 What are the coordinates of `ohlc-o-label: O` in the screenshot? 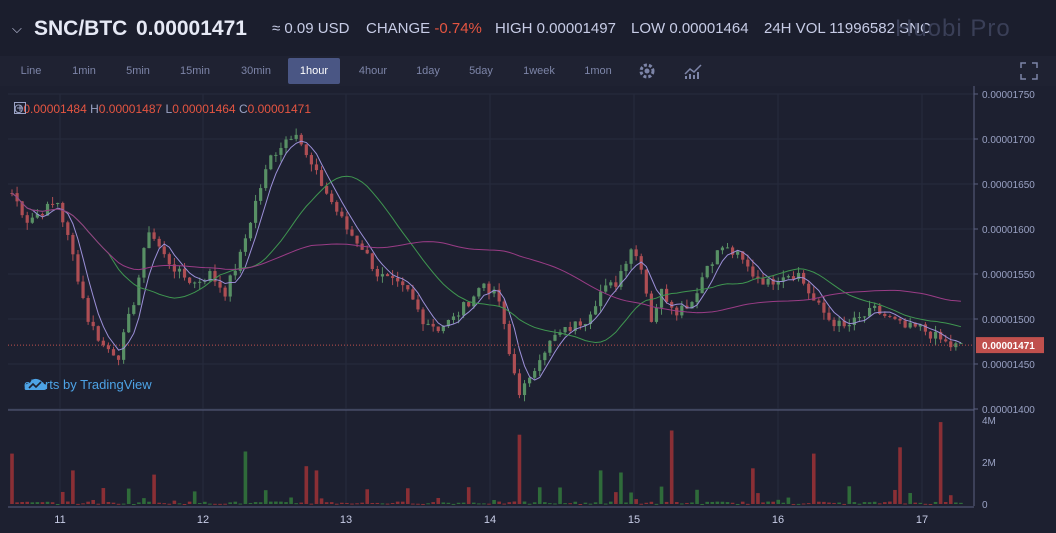 It's located at (19, 109).